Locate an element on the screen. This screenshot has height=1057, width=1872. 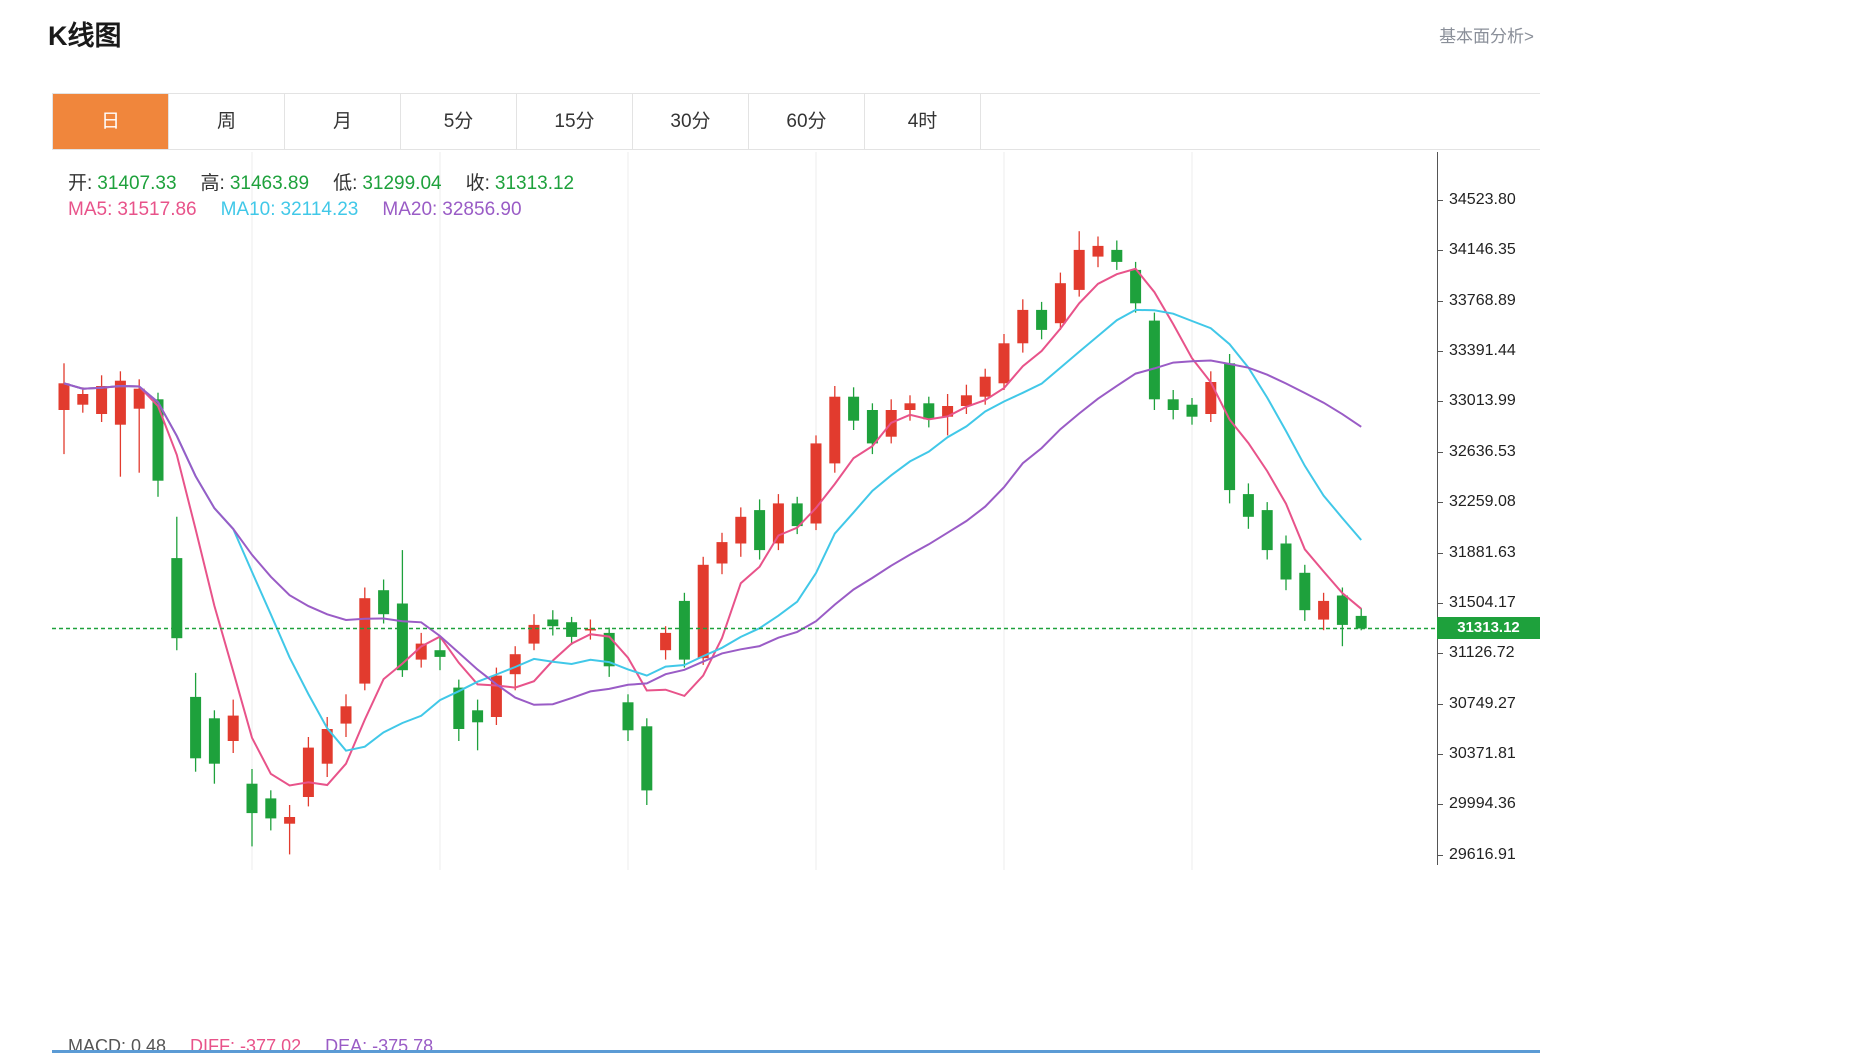
y-axis-label: 32259.08 is located at coordinates (1482, 502).